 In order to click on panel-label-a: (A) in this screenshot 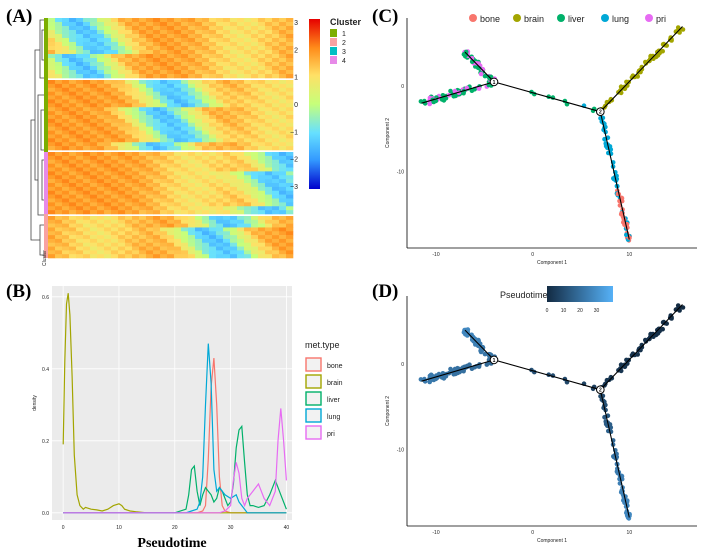, I will do `click(19, 16)`.